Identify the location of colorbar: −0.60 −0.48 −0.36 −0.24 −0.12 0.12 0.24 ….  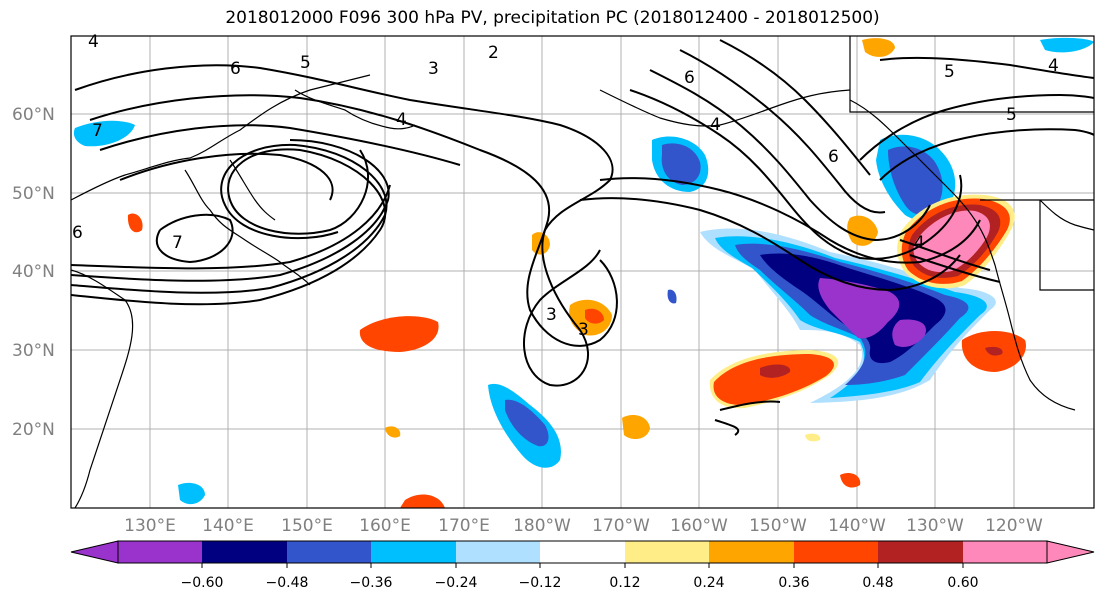
(582, 565).